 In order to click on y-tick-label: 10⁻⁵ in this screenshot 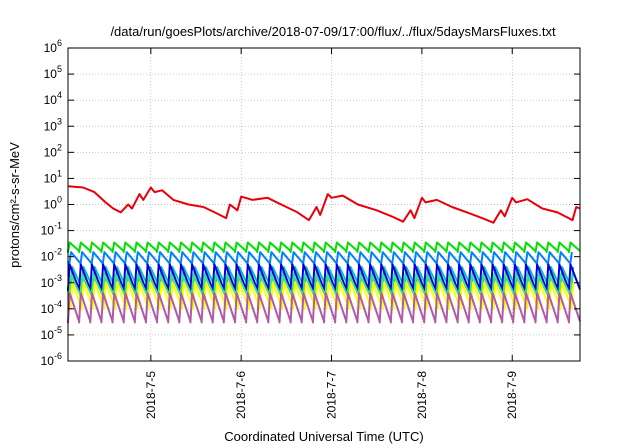, I will do `click(51, 333)`.